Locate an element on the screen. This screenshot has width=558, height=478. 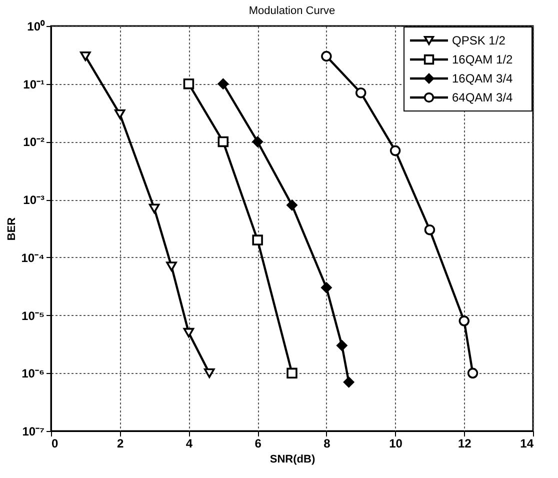
y-tick-label: 10⁻¹ is located at coordinates (34, 84).